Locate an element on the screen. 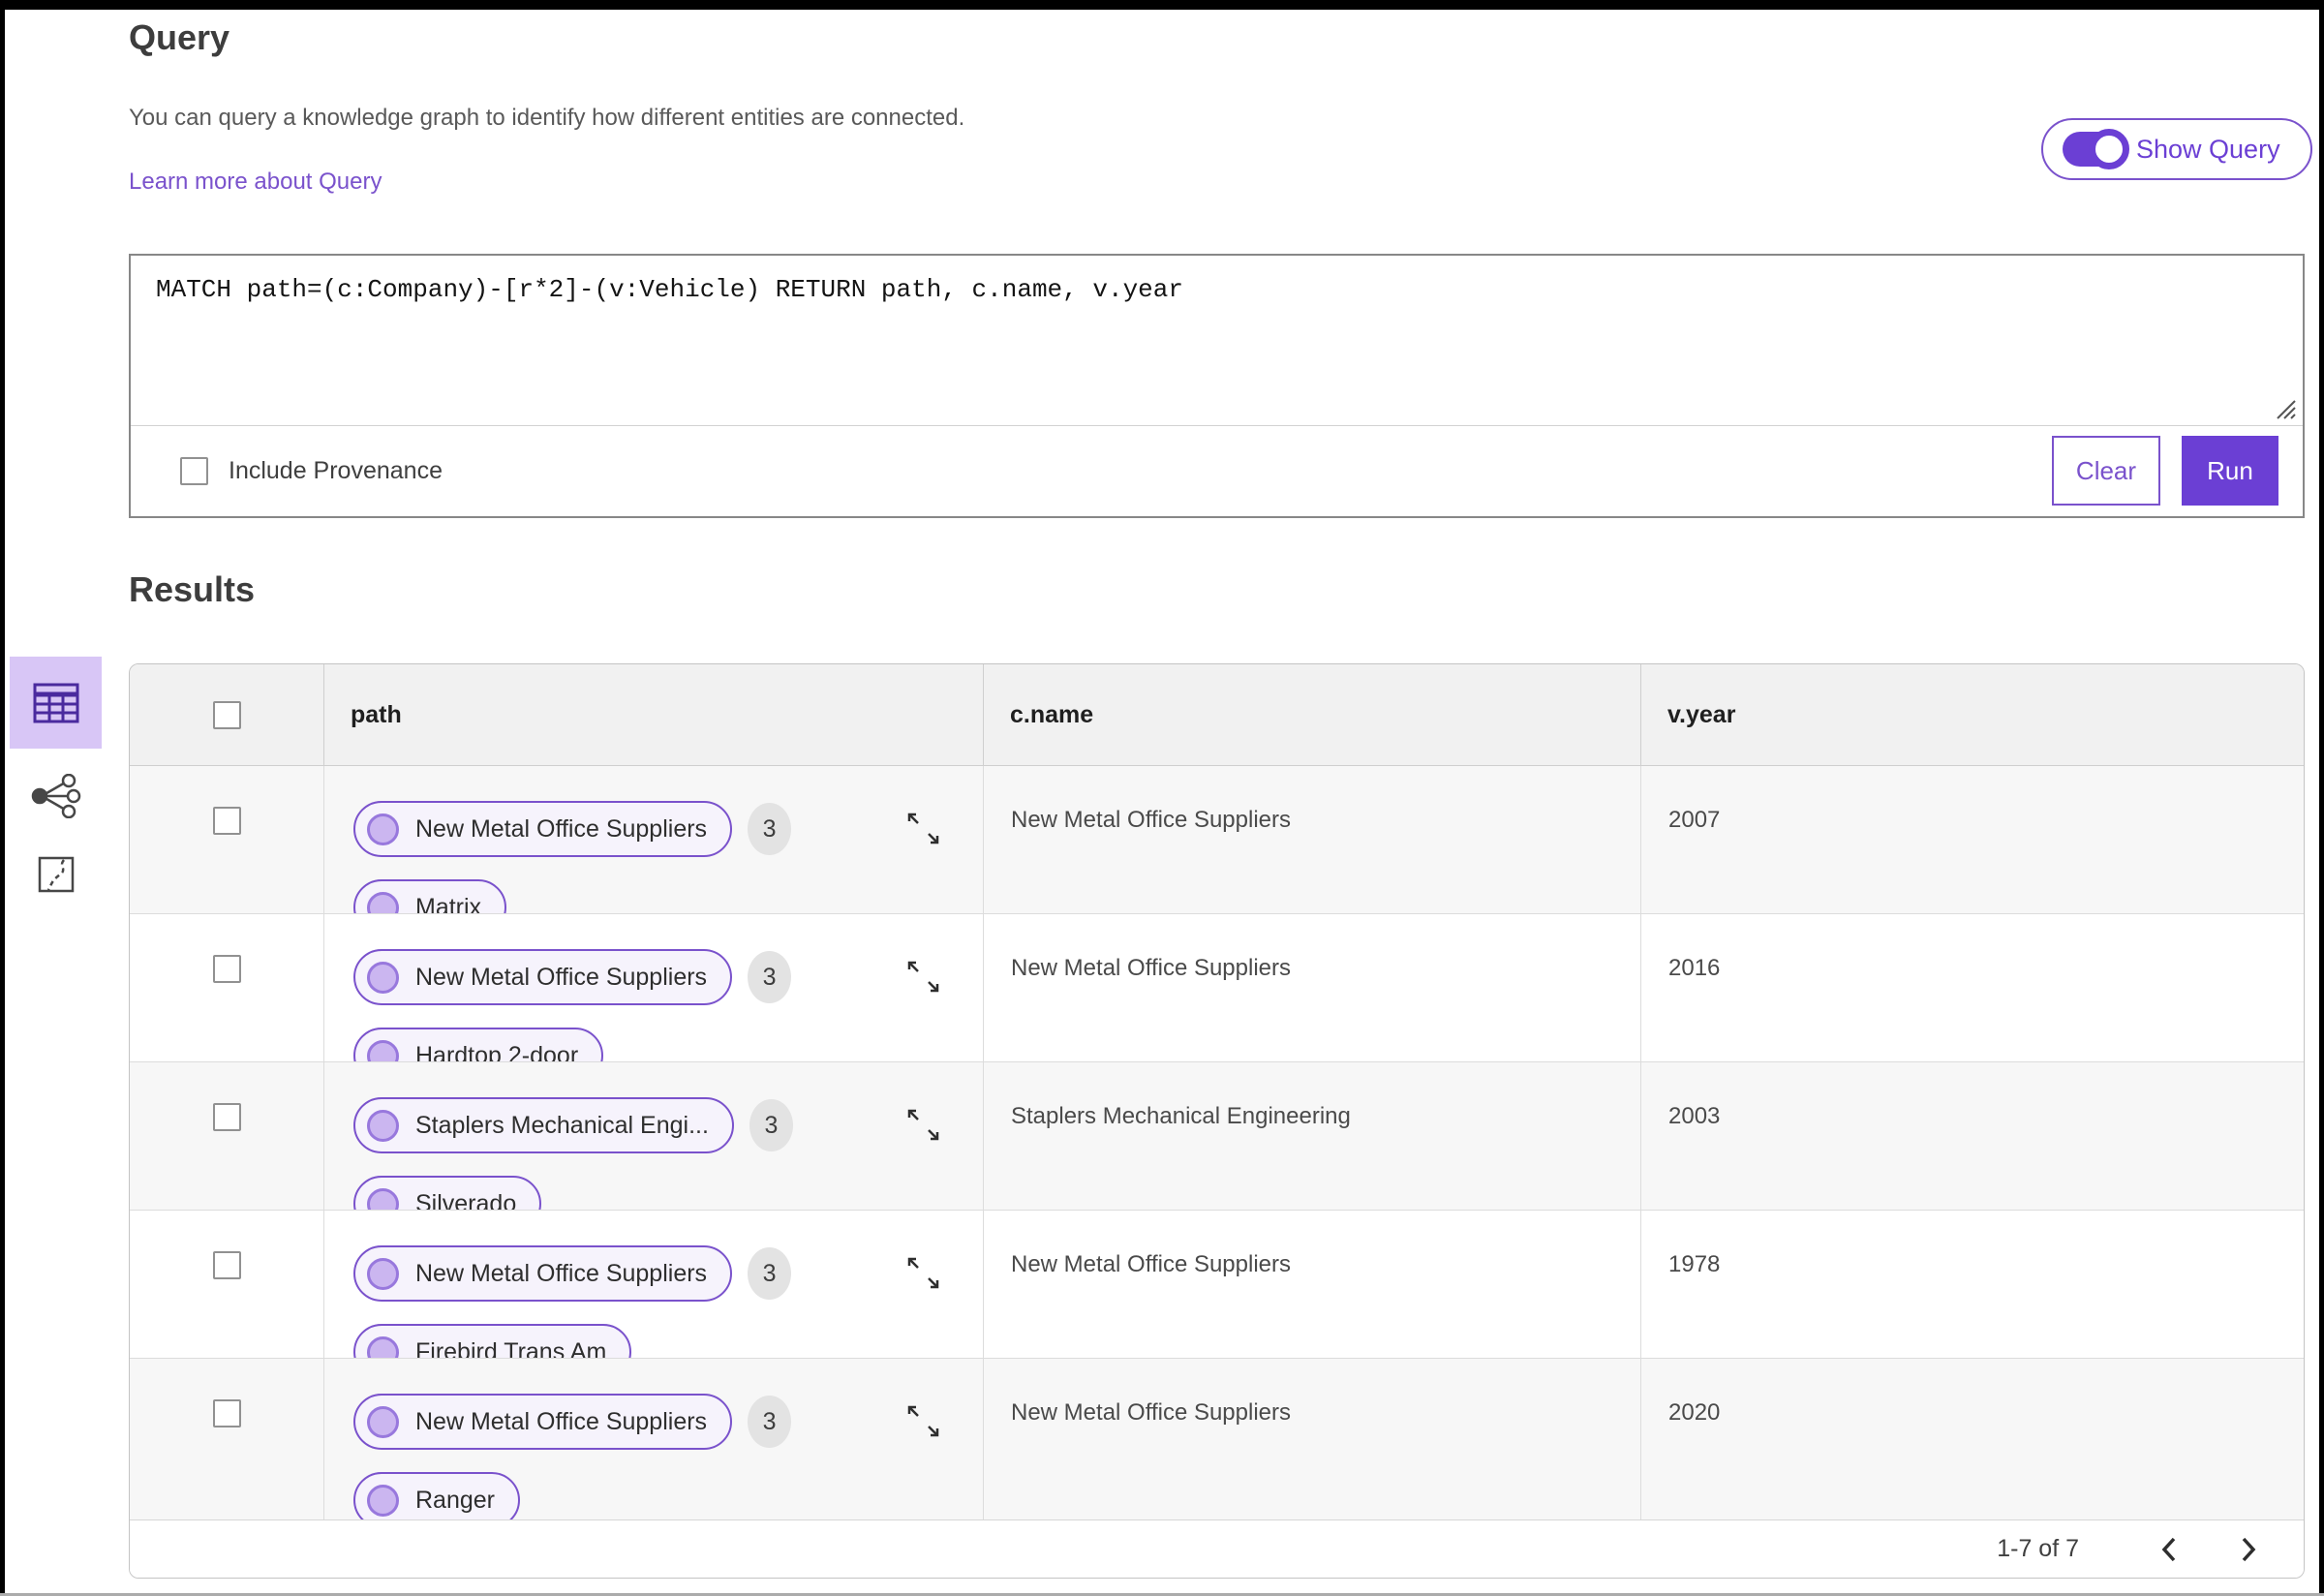 The height and width of the screenshot is (1596, 2324). window-edge-bottom is located at coordinates (1162, 1594).